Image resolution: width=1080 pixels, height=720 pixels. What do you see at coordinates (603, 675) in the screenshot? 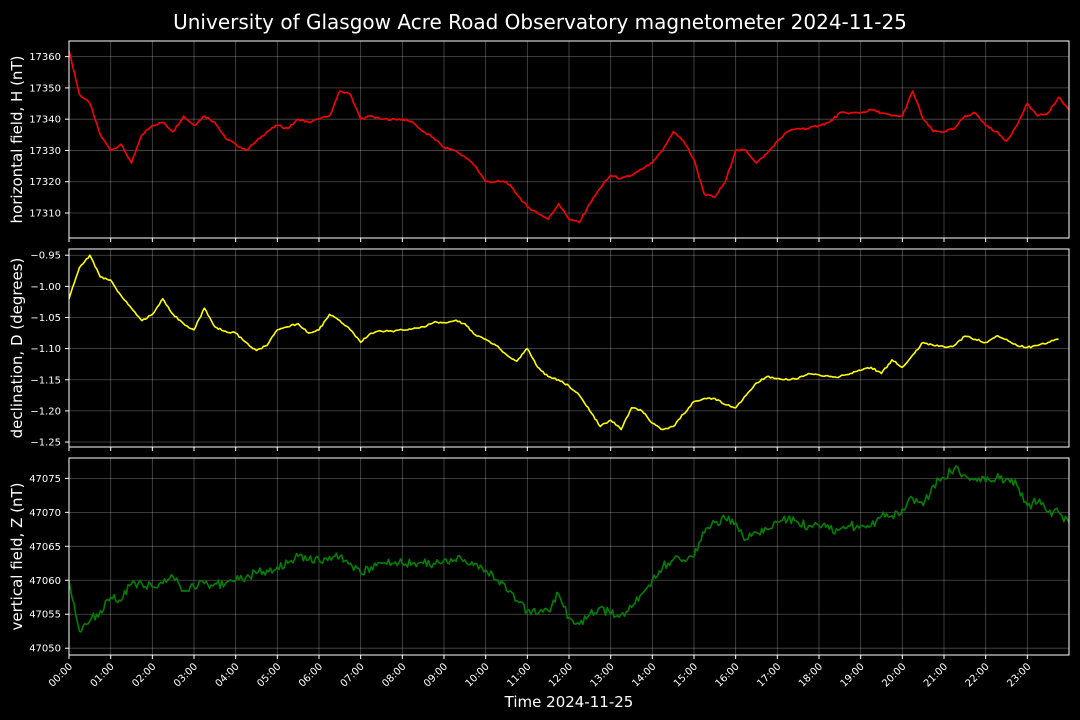
I see `x-tick-label: 13:00` at bounding box center [603, 675].